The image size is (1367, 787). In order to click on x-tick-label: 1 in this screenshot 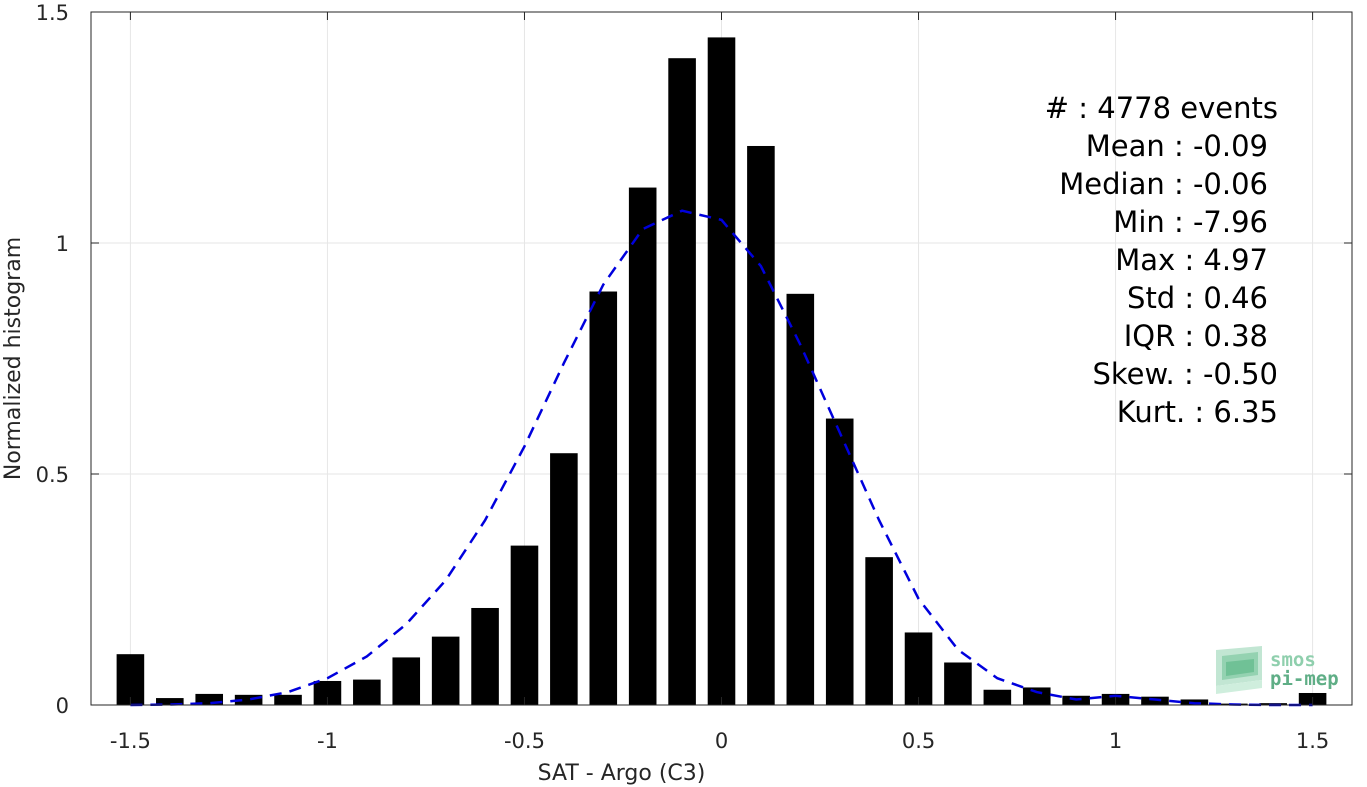, I will do `click(1115, 741)`.